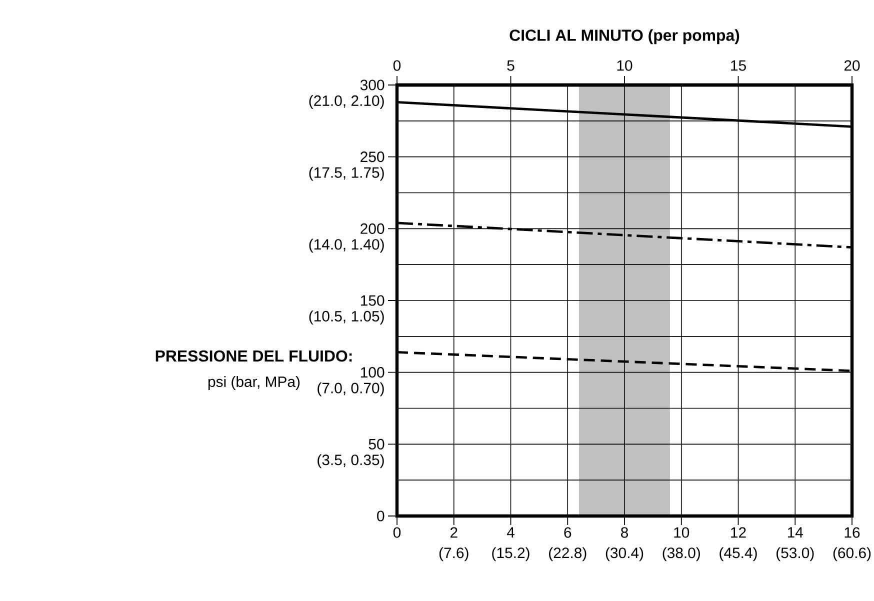 The image size is (874, 601). What do you see at coordinates (681, 554) in the screenshot?
I see `text: (38.0)` at bounding box center [681, 554].